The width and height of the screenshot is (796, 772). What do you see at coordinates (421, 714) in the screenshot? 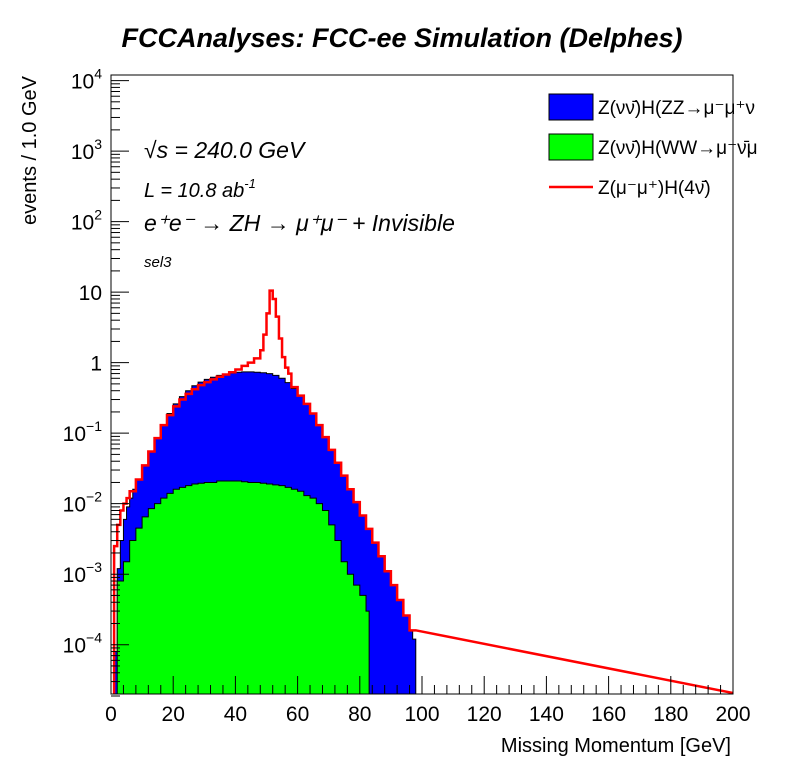
I see `x-tick-label: 100` at bounding box center [421, 714].